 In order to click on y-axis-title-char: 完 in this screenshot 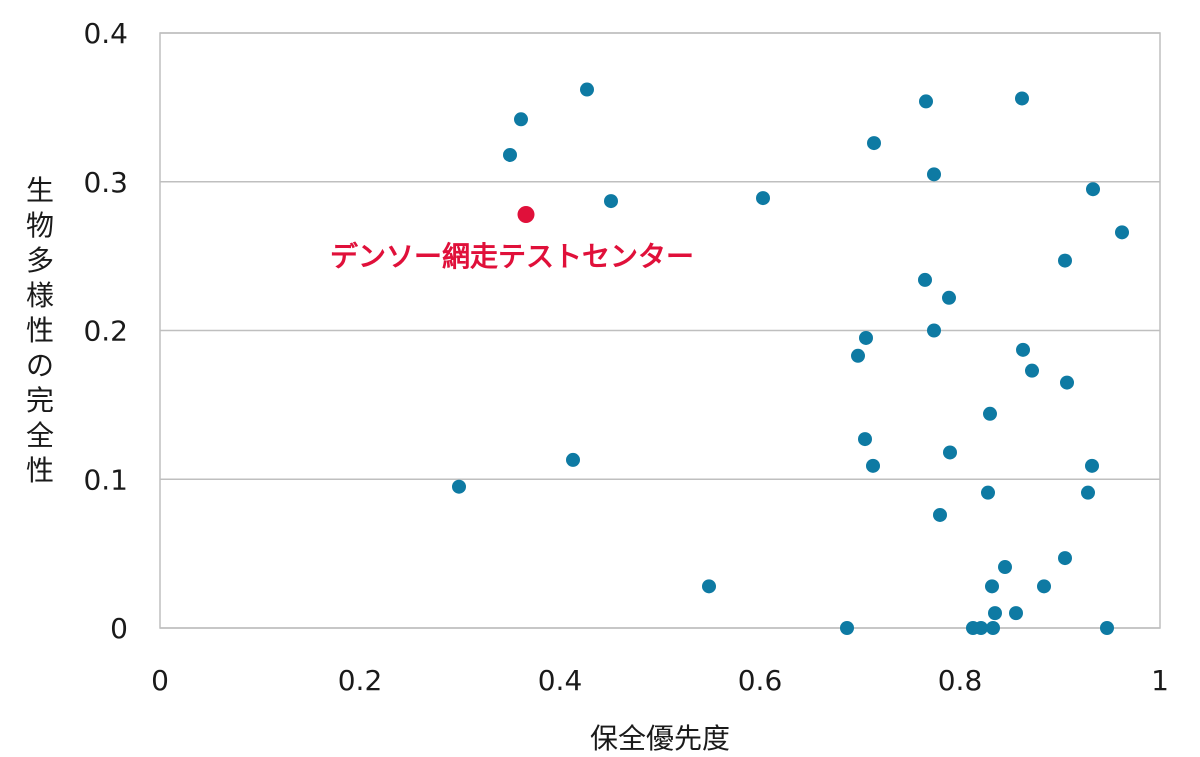, I will do `click(40, 400)`.